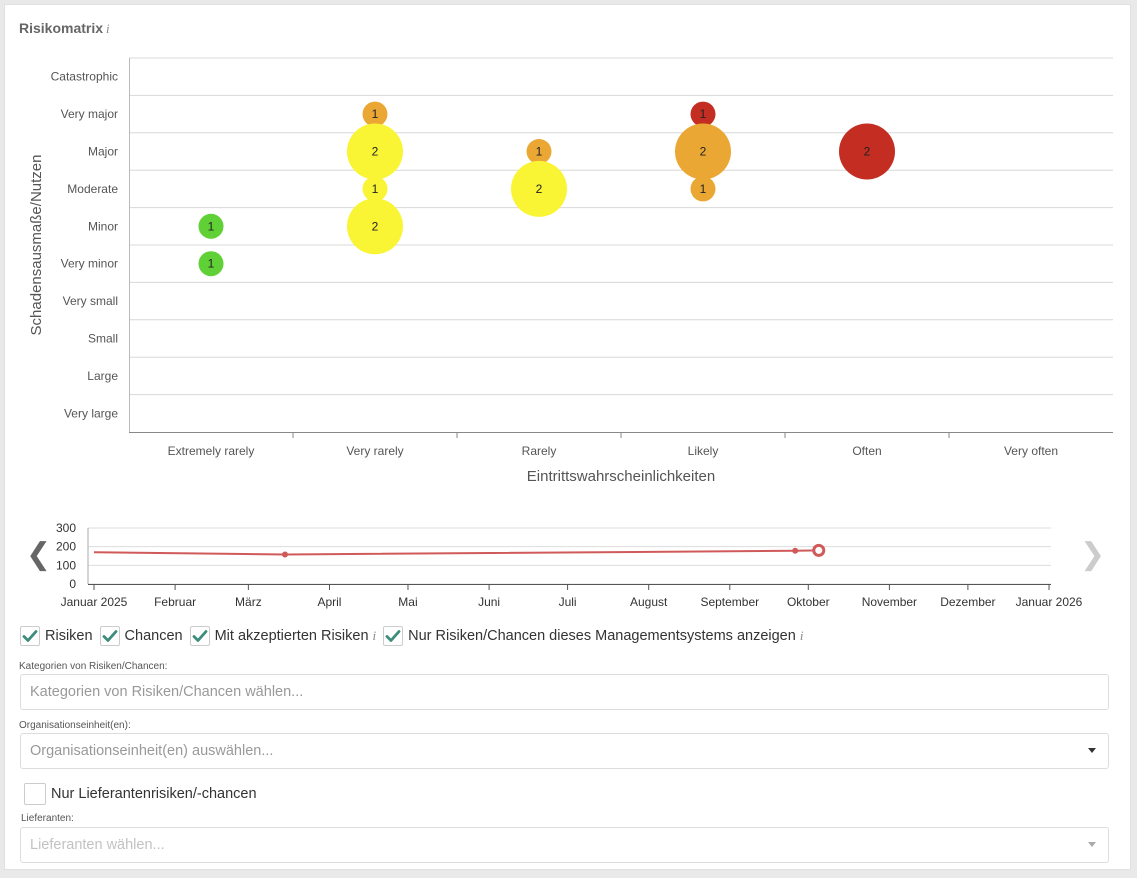  I want to click on y-tick-label: Large, so click(102, 376).